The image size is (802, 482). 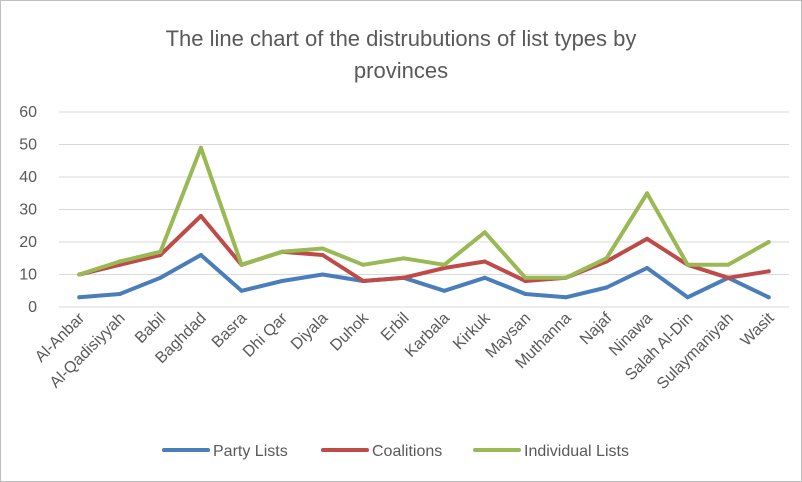 I want to click on y-tick-label-30: 30, so click(x=28, y=210).